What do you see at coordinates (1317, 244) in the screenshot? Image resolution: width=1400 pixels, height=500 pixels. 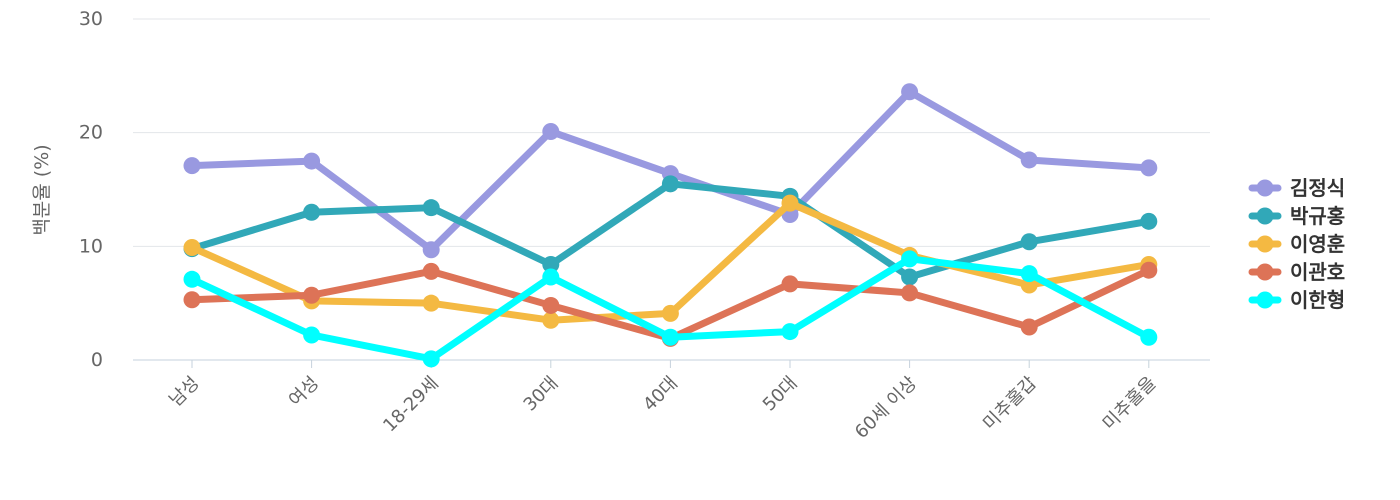 I see `legend-label: 이영훈` at bounding box center [1317, 244].